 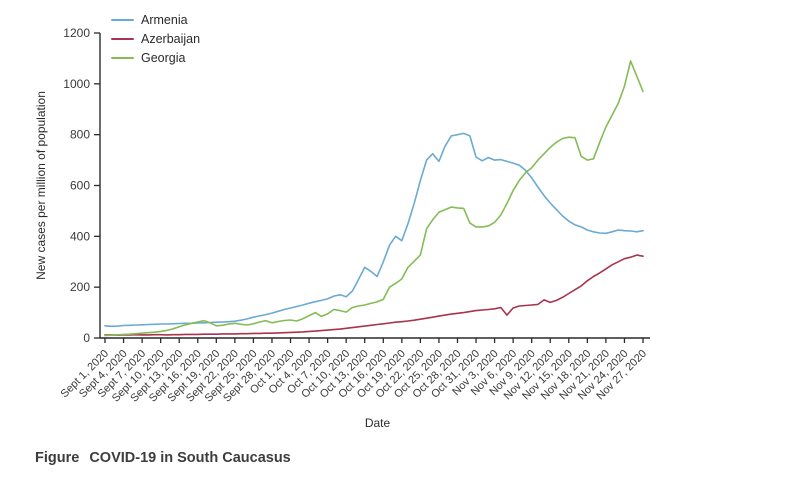 I want to click on svg-text: 1200, so click(x=76, y=33).